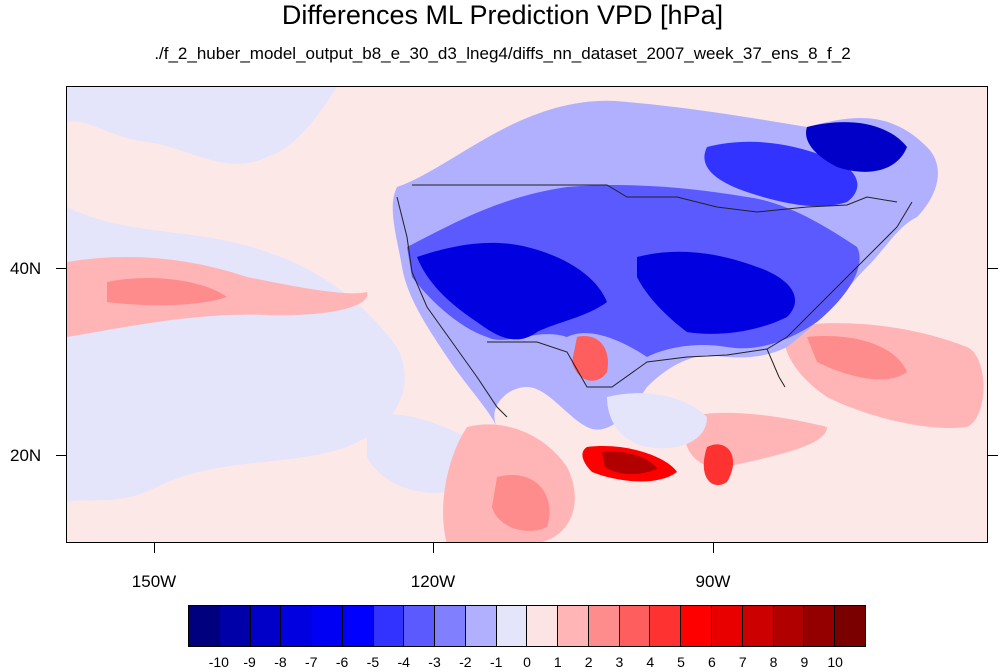 This screenshot has height=672, width=1005. What do you see at coordinates (527, 662) in the screenshot?
I see `colorbar-label: 0` at bounding box center [527, 662].